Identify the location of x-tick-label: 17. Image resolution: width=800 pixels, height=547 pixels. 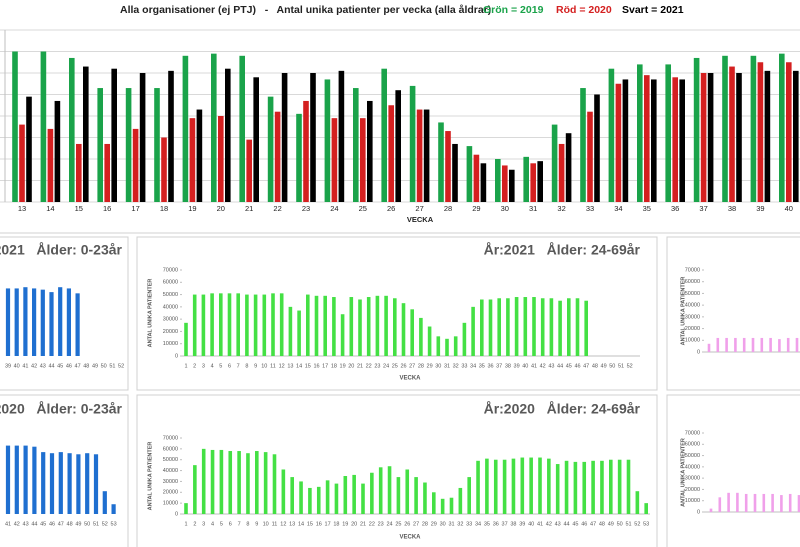
(325, 366).